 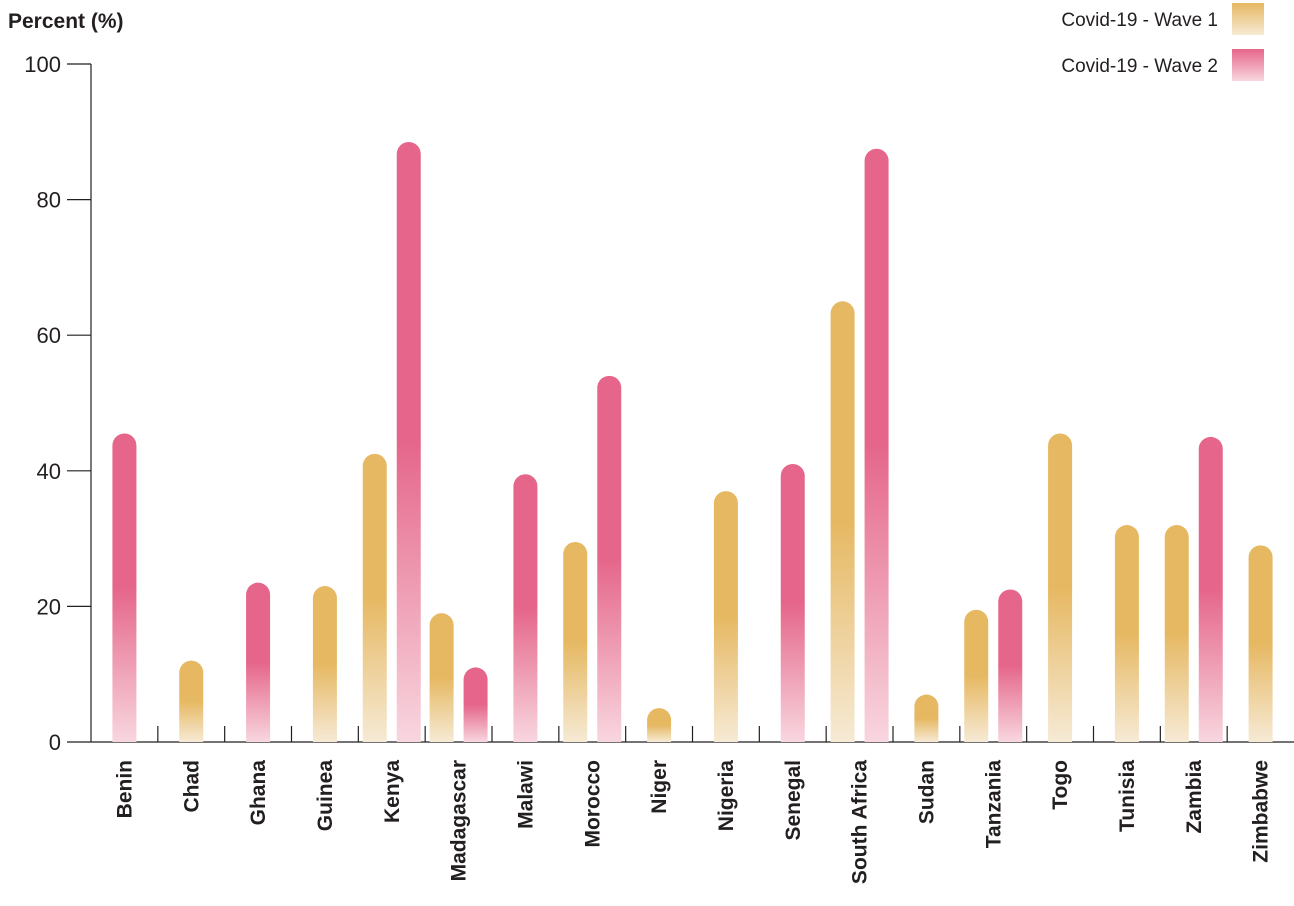 What do you see at coordinates (325, 796) in the screenshot?
I see `x-category-label: Guinea` at bounding box center [325, 796].